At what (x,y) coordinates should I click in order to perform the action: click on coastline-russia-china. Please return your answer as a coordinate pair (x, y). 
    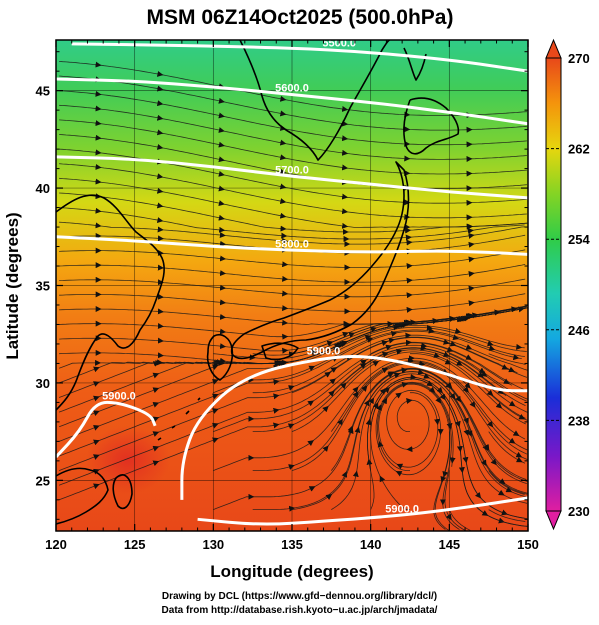
    Looking at the image, I should click on (315, 100).